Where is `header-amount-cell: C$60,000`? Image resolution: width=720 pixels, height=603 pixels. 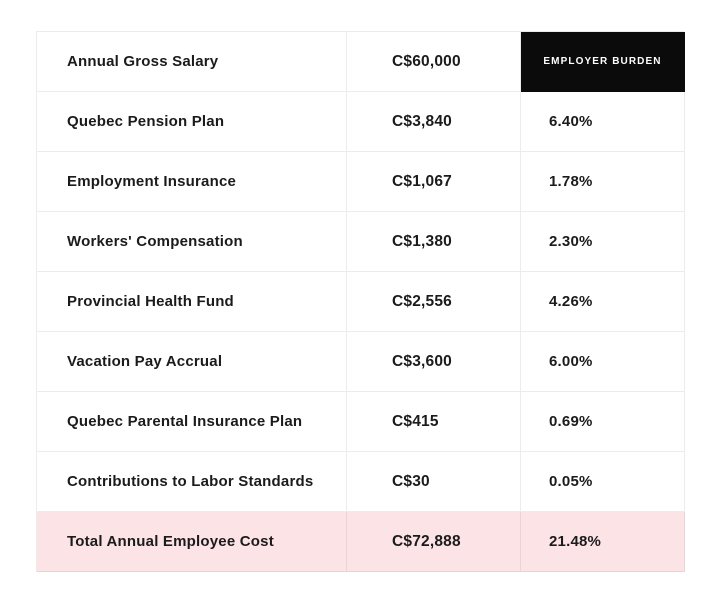 header-amount-cell: C$60,000 is located at coordinates (434, 62).